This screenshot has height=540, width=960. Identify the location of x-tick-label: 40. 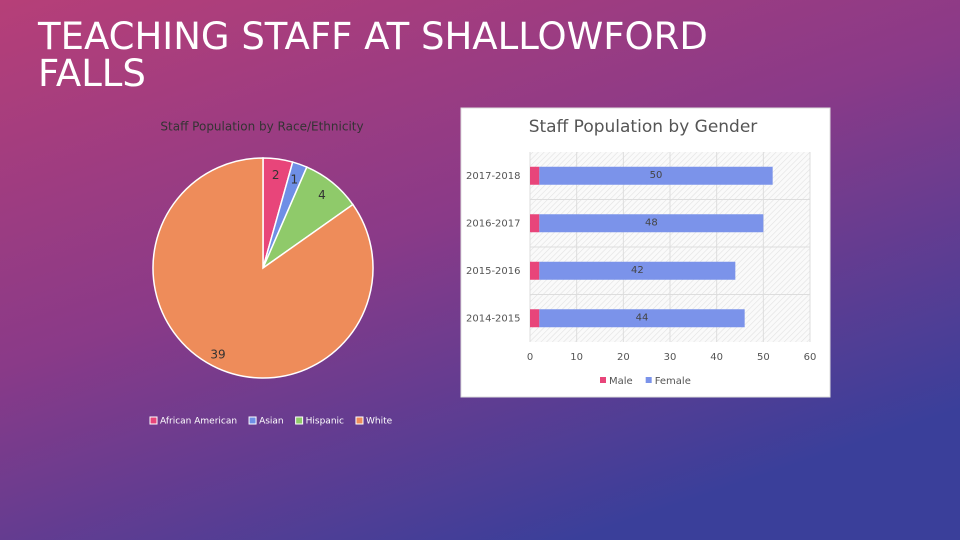
(716, 357).